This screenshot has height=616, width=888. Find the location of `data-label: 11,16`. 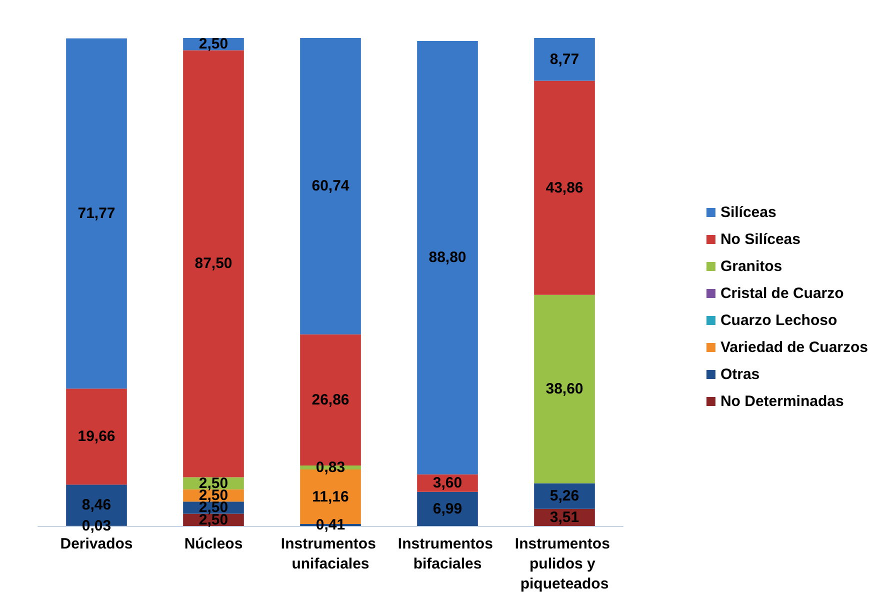

data-label: 11,16 is located at coordinates (330, 497).